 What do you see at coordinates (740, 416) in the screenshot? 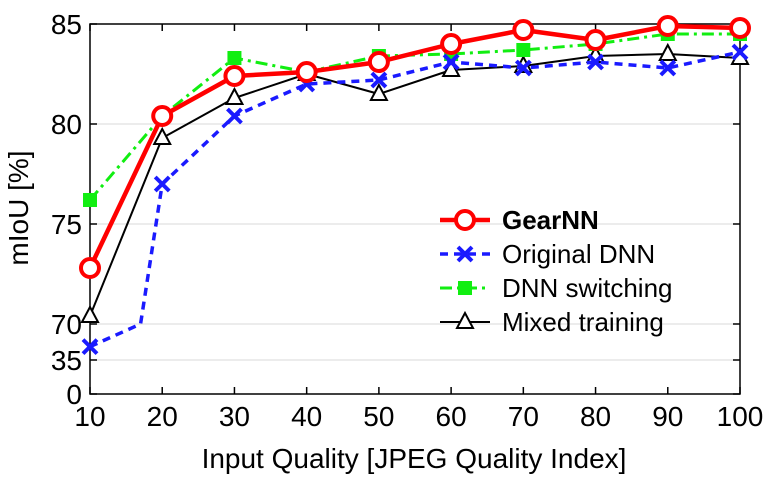
I see `x-tick-label: 100` at bounding box center [740, 416].